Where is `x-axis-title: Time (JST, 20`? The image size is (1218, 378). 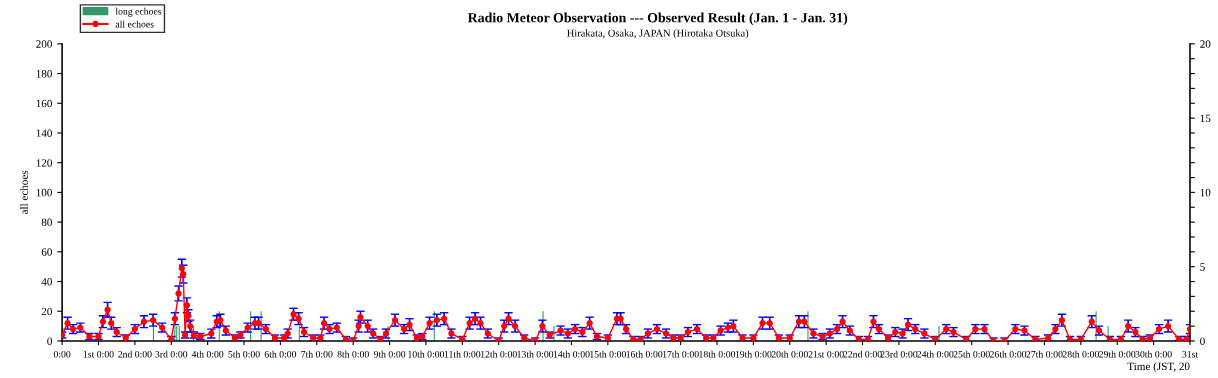 x-axis-title: Time (JST, 20 is located at coordinates (1158, 367).